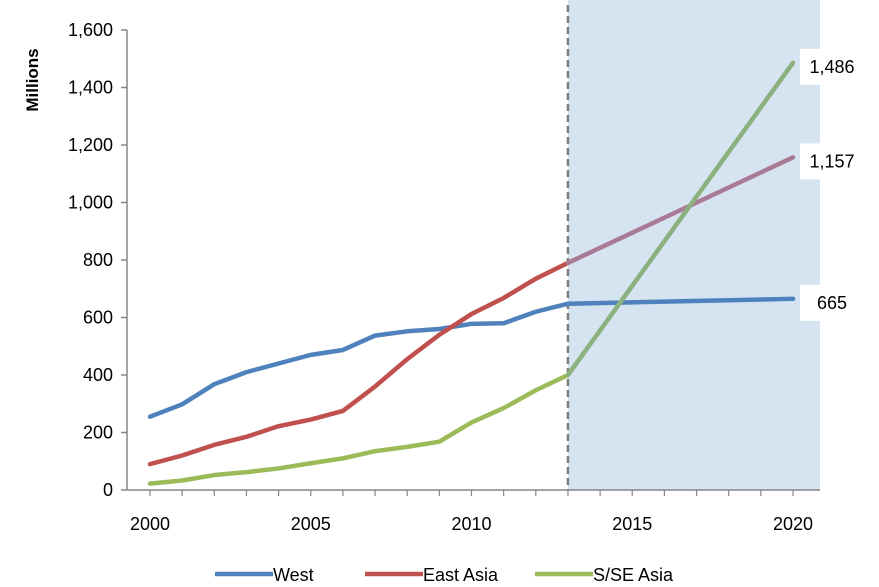 The image size is (879, 587). Describe the element at coordinates (108, 490) in the screenshot. I see `y-tick-label: 0` at that location.